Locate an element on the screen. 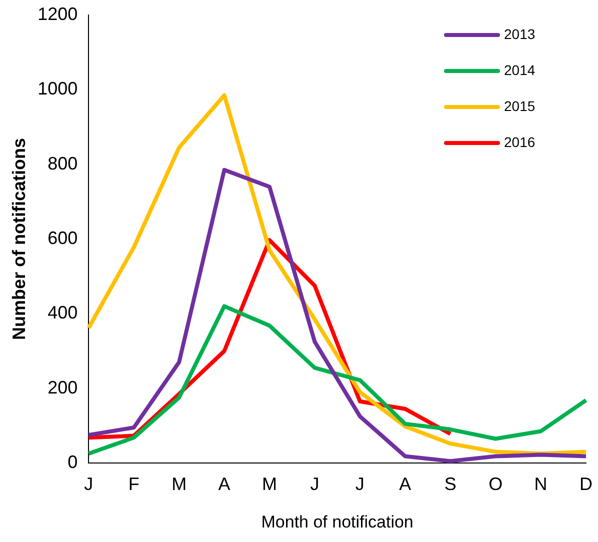 Image resolution: width=598 pixels, height=542 pixels. x-tick-label: O is located at coordinates (495, 484).